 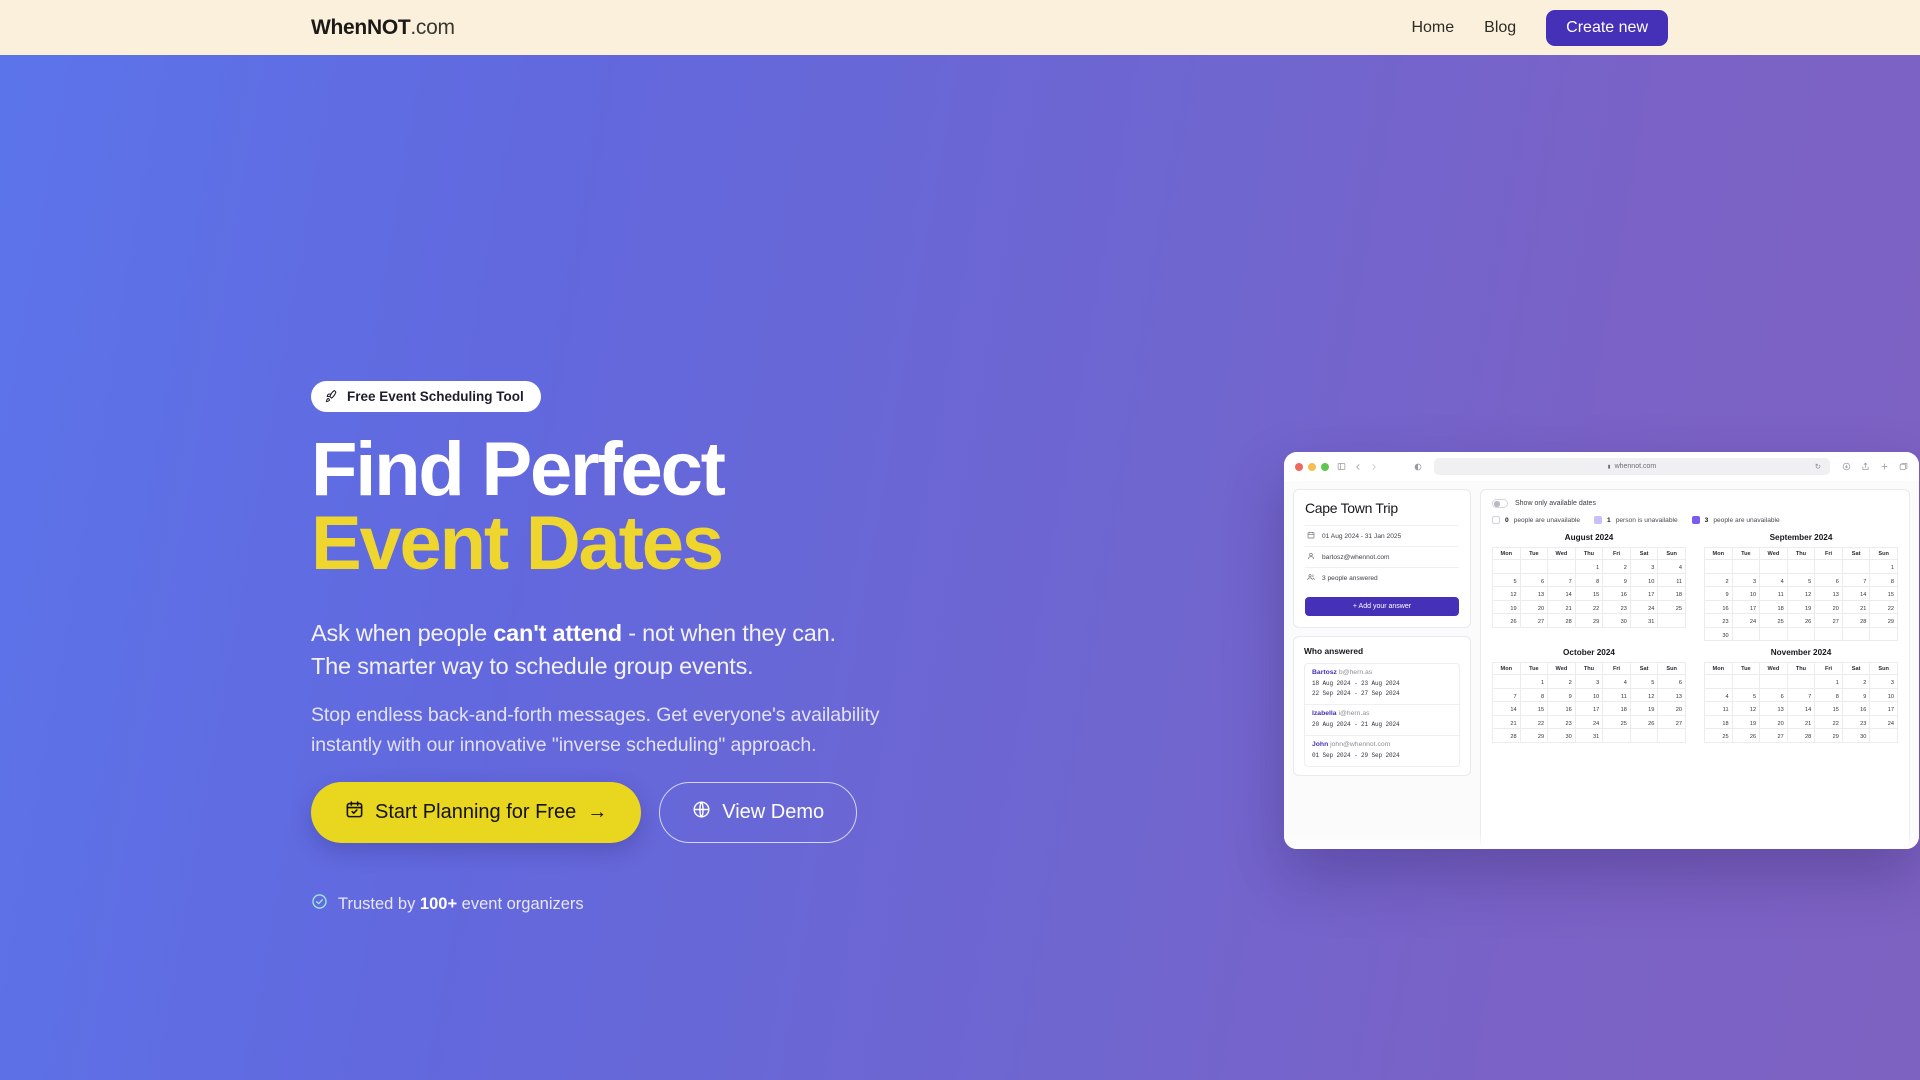 I want to click on reader-mode-icon, so click(x=1418, y=467).